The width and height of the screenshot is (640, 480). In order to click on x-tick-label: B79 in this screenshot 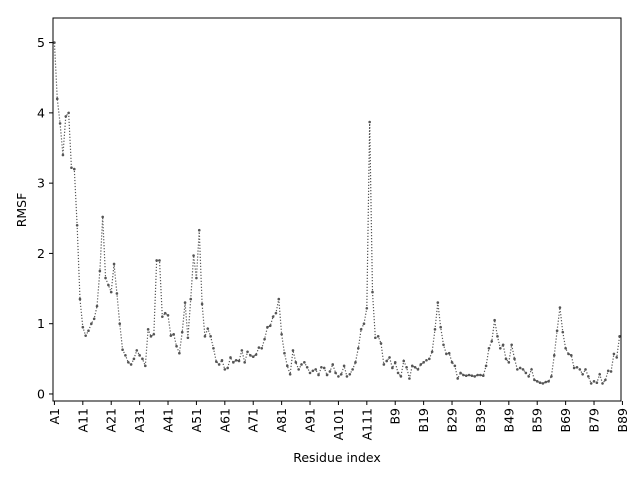, I will do `click(594, 420)`.